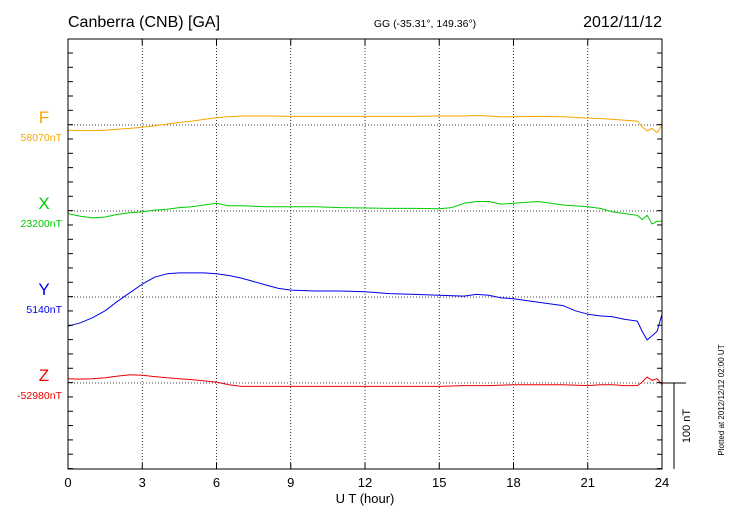  Describe the element at coordinates (513, 482) in the screenshot. I see `x-tick-label: 18` at that location.